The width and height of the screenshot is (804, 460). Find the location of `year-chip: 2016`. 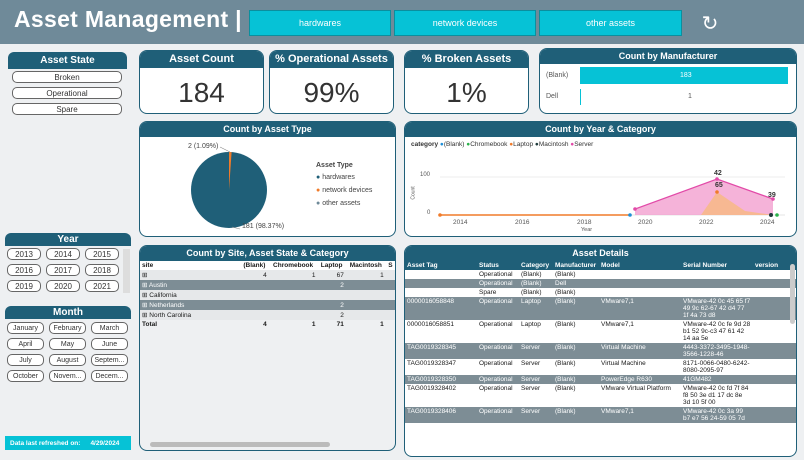

year-chip: 2016 is located at coordinates (24, 270).